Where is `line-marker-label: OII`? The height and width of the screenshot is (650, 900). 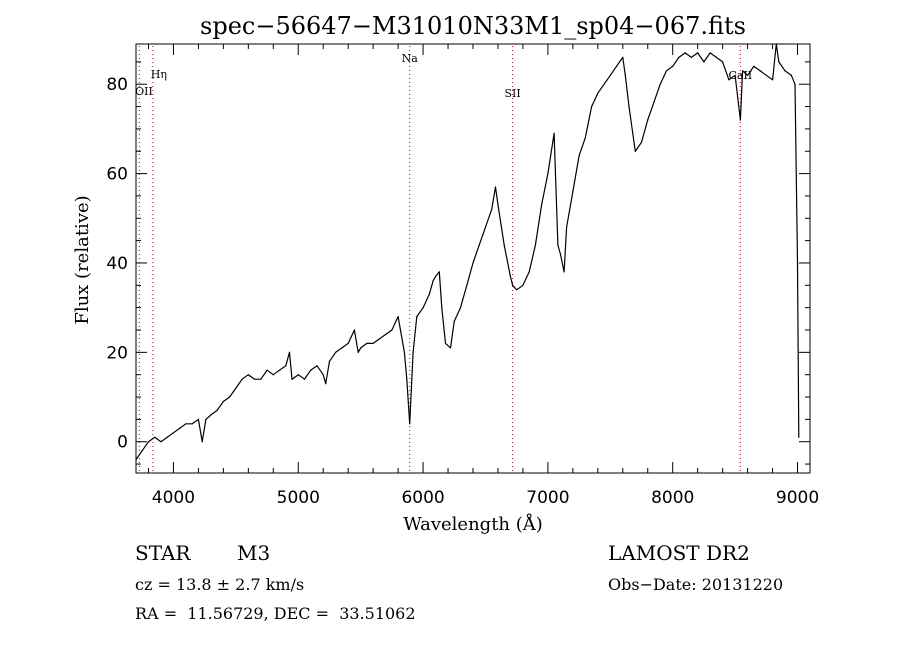
line-marker-label: OII is located at coordinates (144, 91).